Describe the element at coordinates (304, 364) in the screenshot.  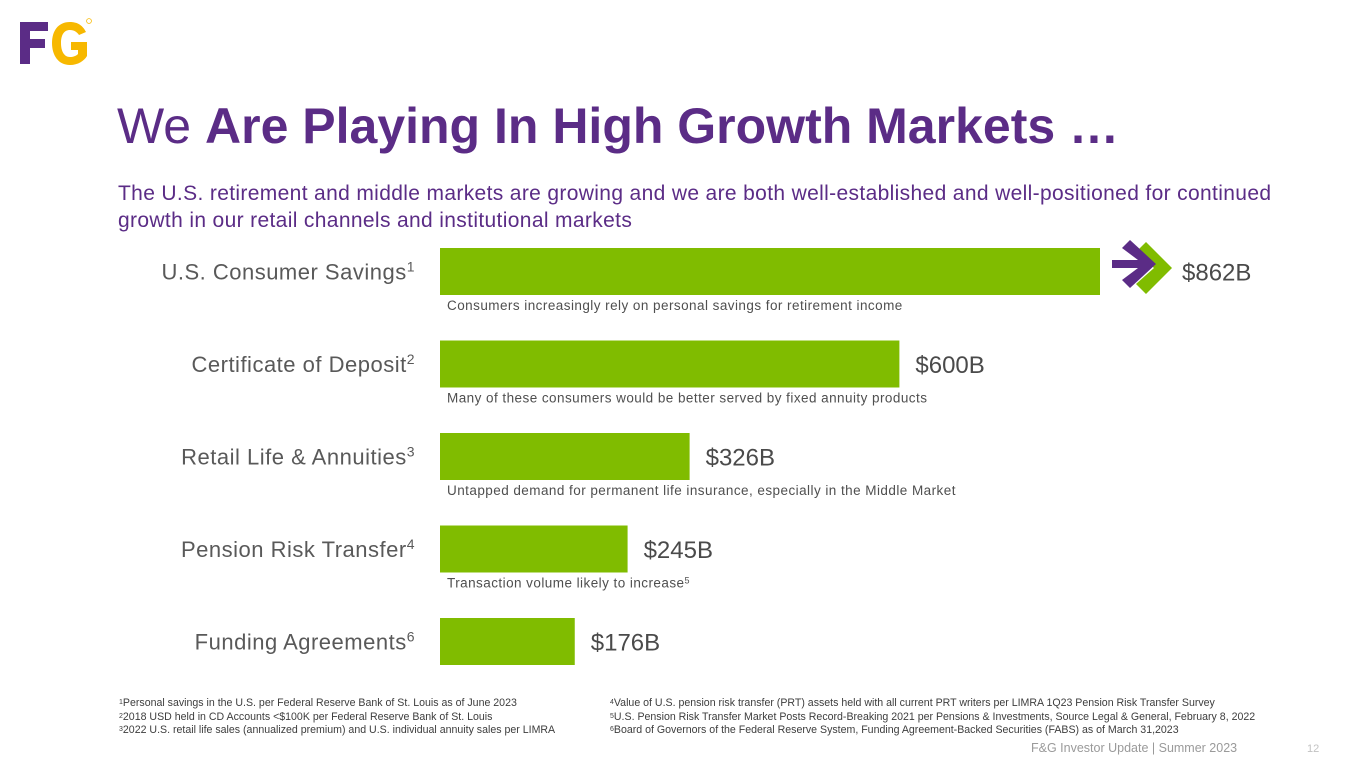
I see `category-label-certificate-of-deposit: Certificate of Deposit2` at that location.